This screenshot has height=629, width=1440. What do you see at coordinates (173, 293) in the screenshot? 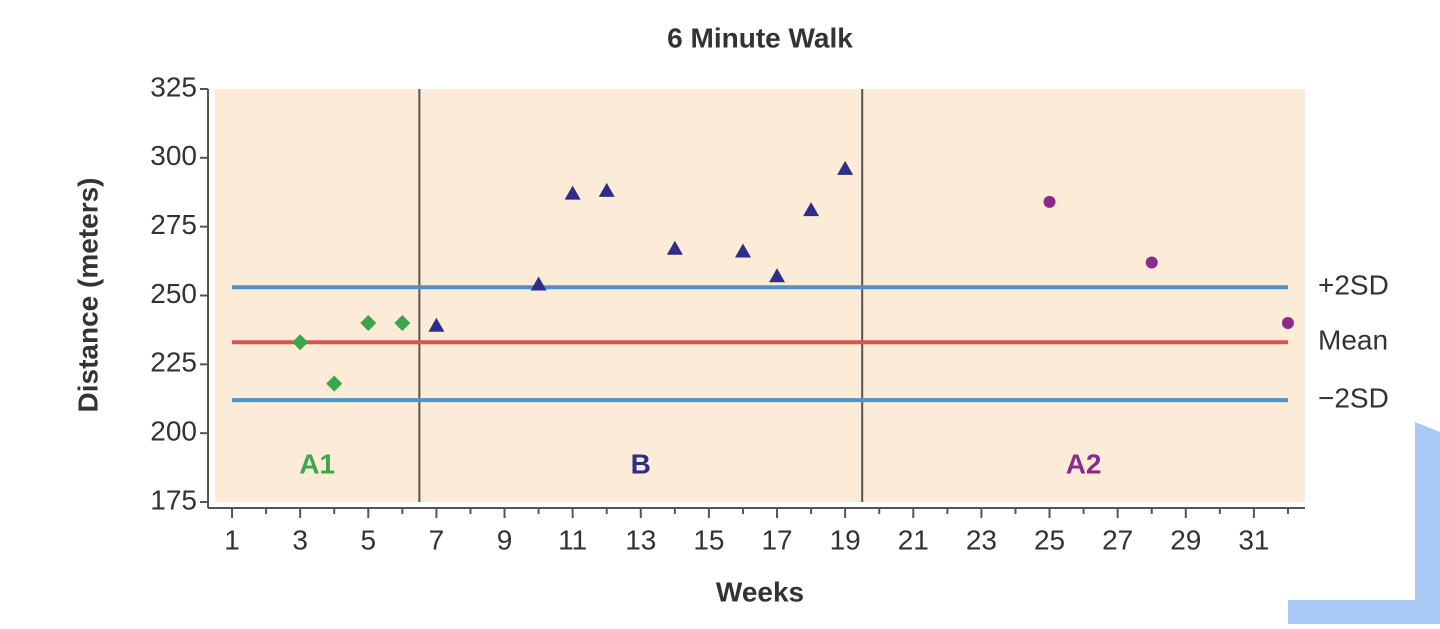
I see `y-tick-label: 250` at bounding box center [173, 293].